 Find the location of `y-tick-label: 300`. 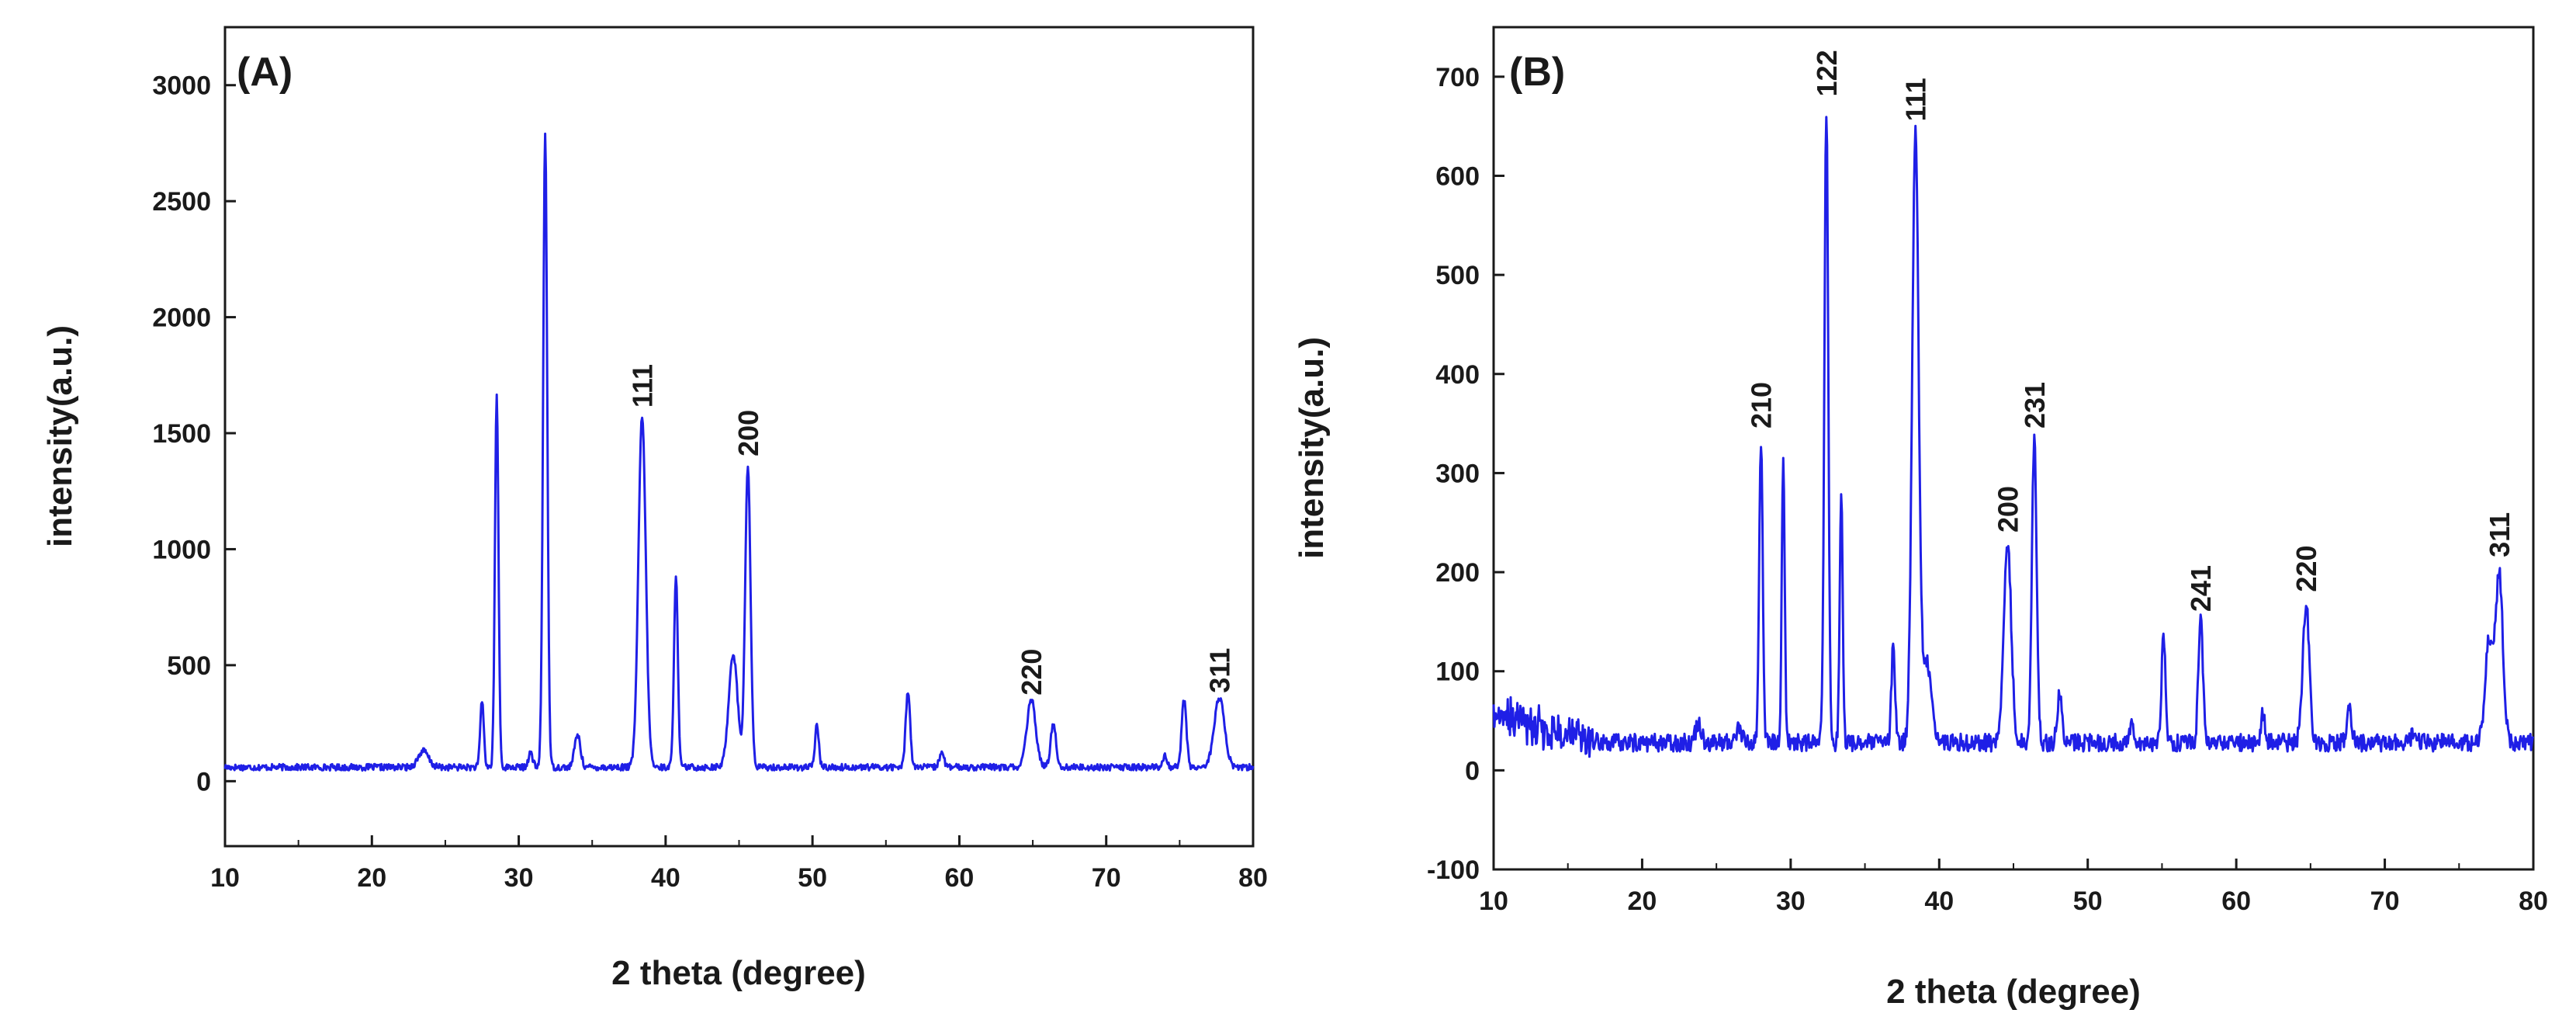

y-tick-label: 300 is located at coordinates (1457, 473).